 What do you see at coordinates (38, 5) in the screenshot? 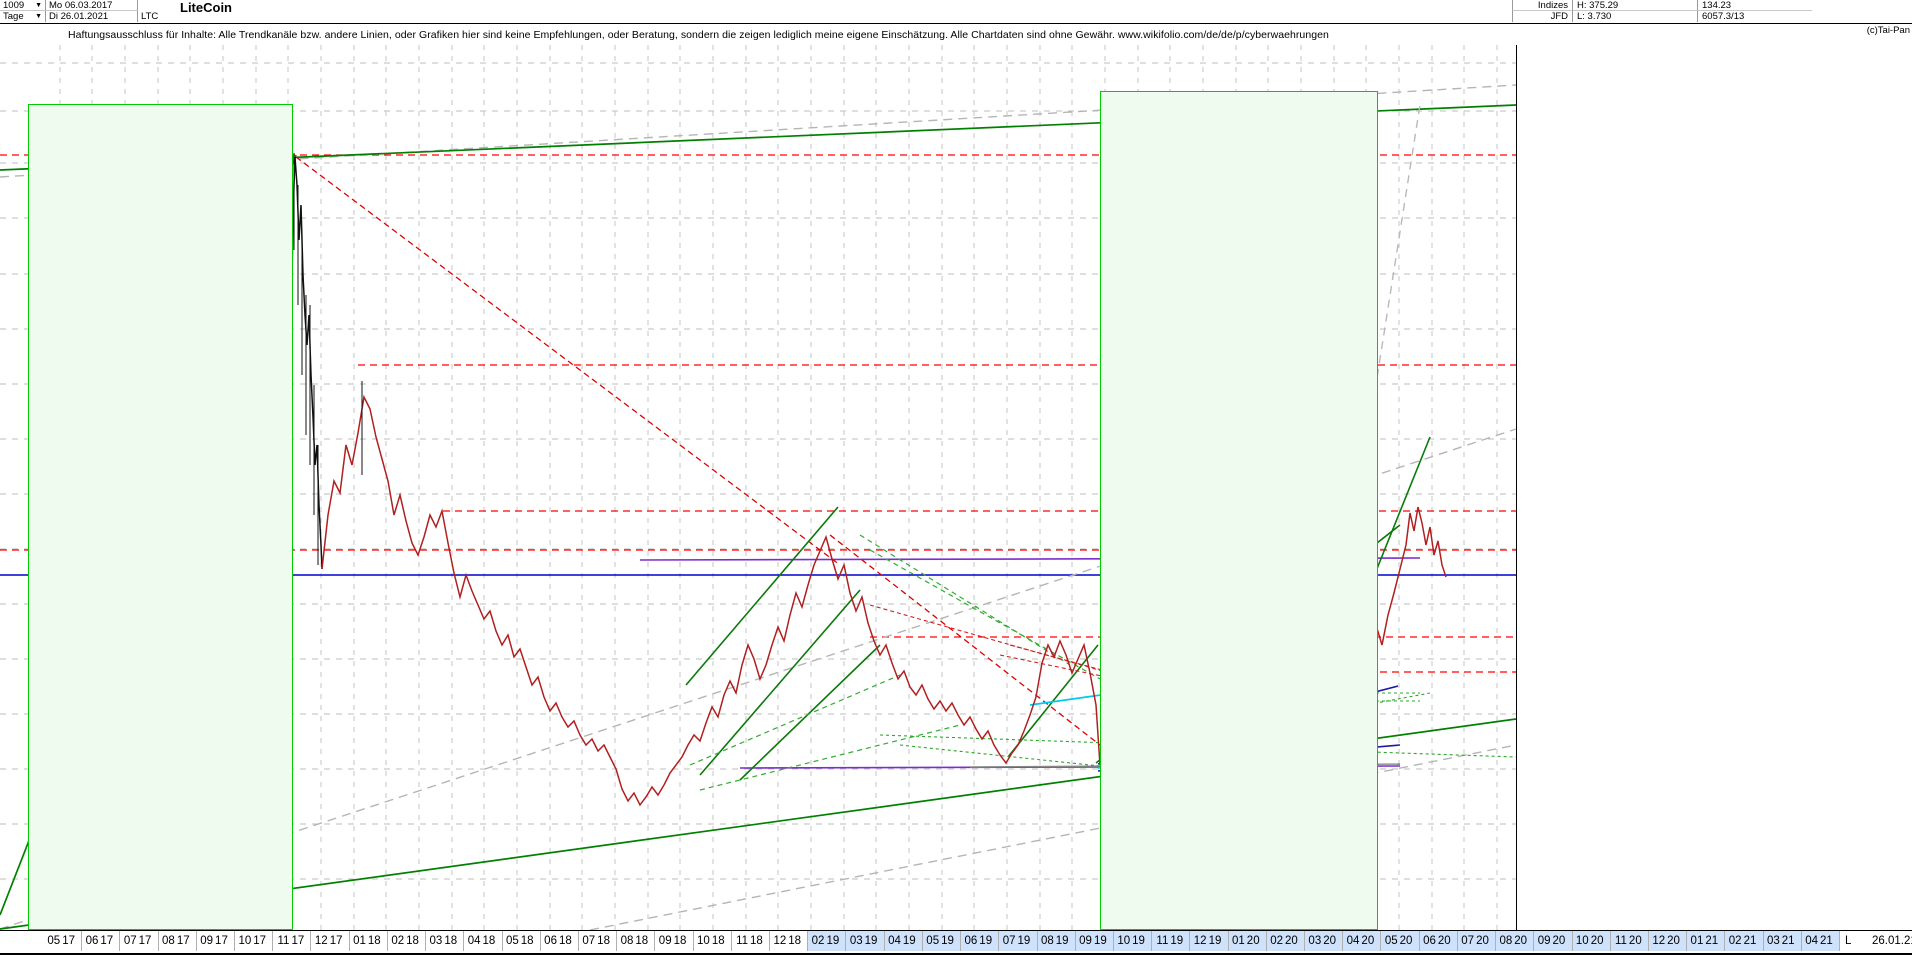
I see `chevron-down-icon: ▼` at bounding box center [38, 5].